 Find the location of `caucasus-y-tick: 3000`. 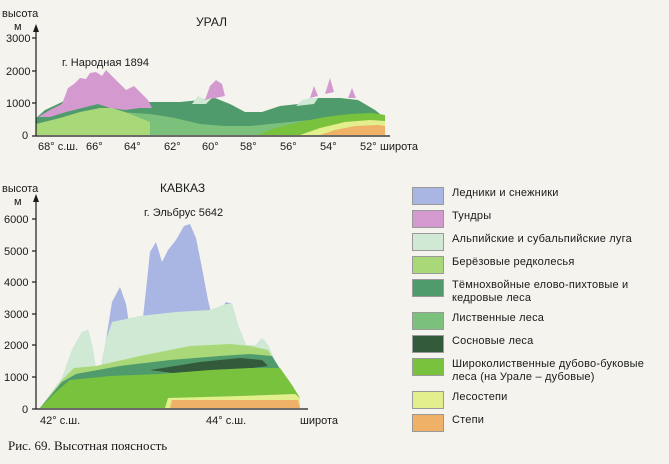

caucasus-y-tick: 3000 is located at coordinates (16, 315).